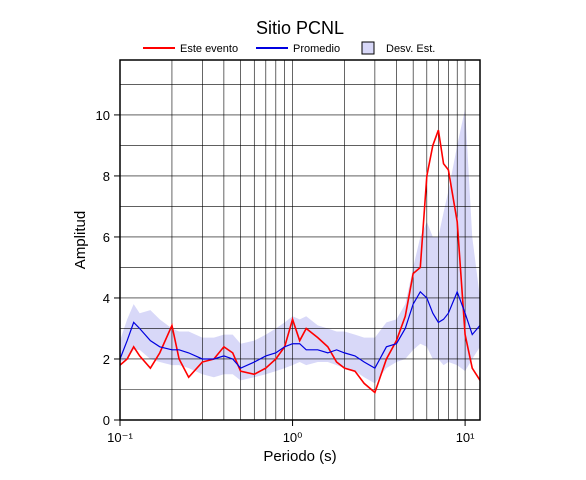  What do you see at coordinates (299, 456) in the screenshot?
I see `x-axis-label: Periodo (s)` at bounding box center [299, 456].